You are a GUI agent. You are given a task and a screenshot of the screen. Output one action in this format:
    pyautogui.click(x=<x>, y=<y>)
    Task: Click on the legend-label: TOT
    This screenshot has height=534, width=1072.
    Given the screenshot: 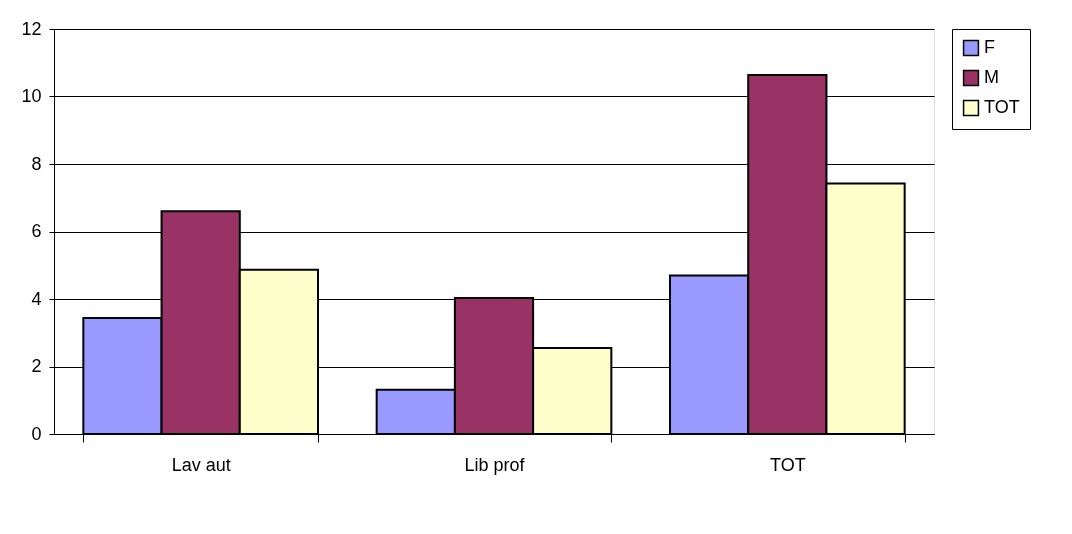 What is the action you would take?
    pyautogui.click(x=1002, y=107)
    